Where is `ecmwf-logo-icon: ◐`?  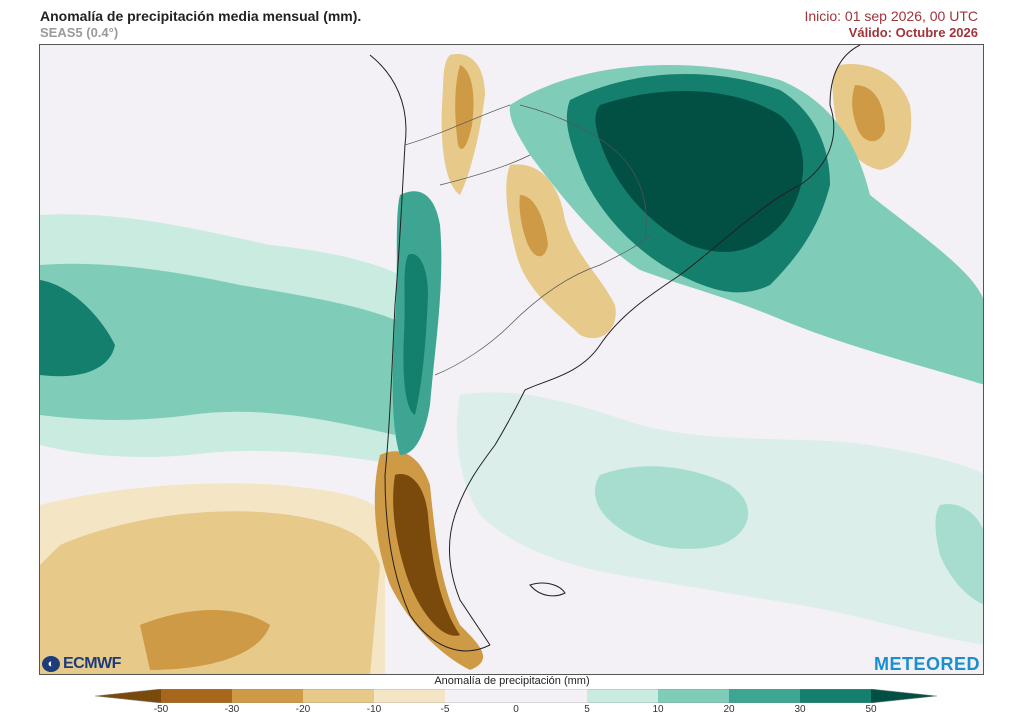 ecmwf-logo-icon: ◐ is located at coordinates (51, 664).